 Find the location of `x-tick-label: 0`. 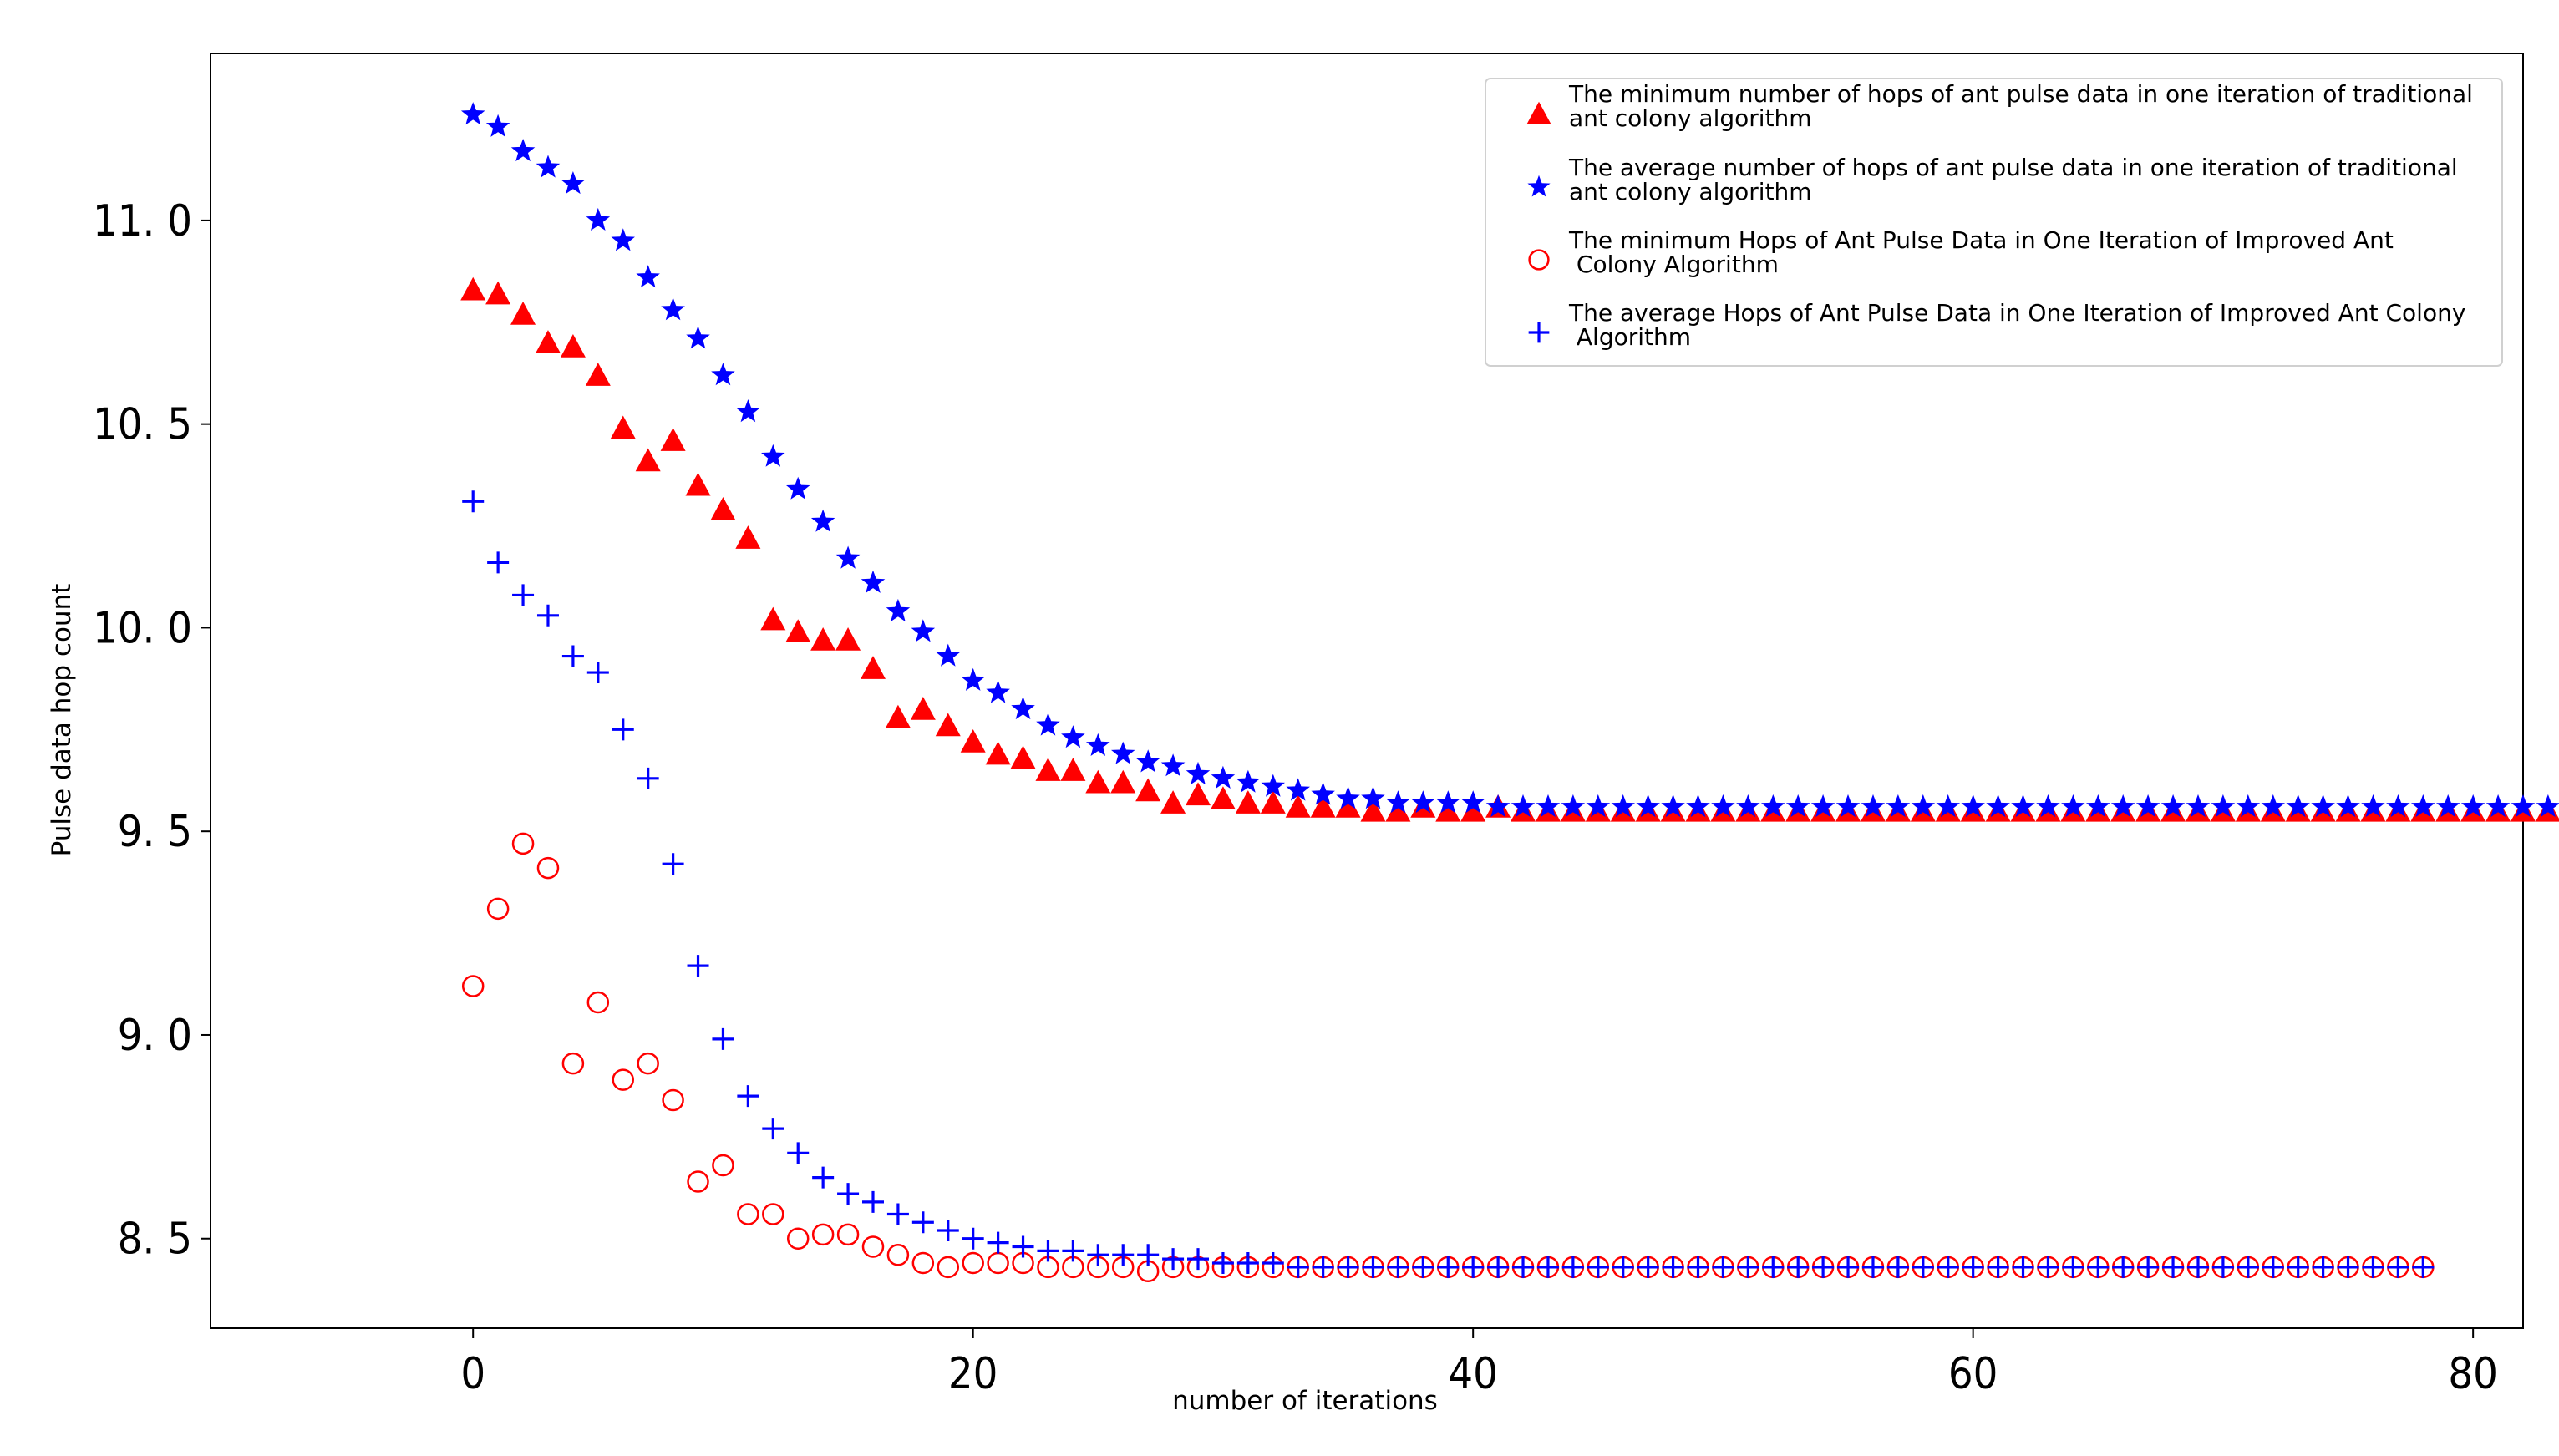

x-tick-label: 0 is located at coordinates (472, 1374).